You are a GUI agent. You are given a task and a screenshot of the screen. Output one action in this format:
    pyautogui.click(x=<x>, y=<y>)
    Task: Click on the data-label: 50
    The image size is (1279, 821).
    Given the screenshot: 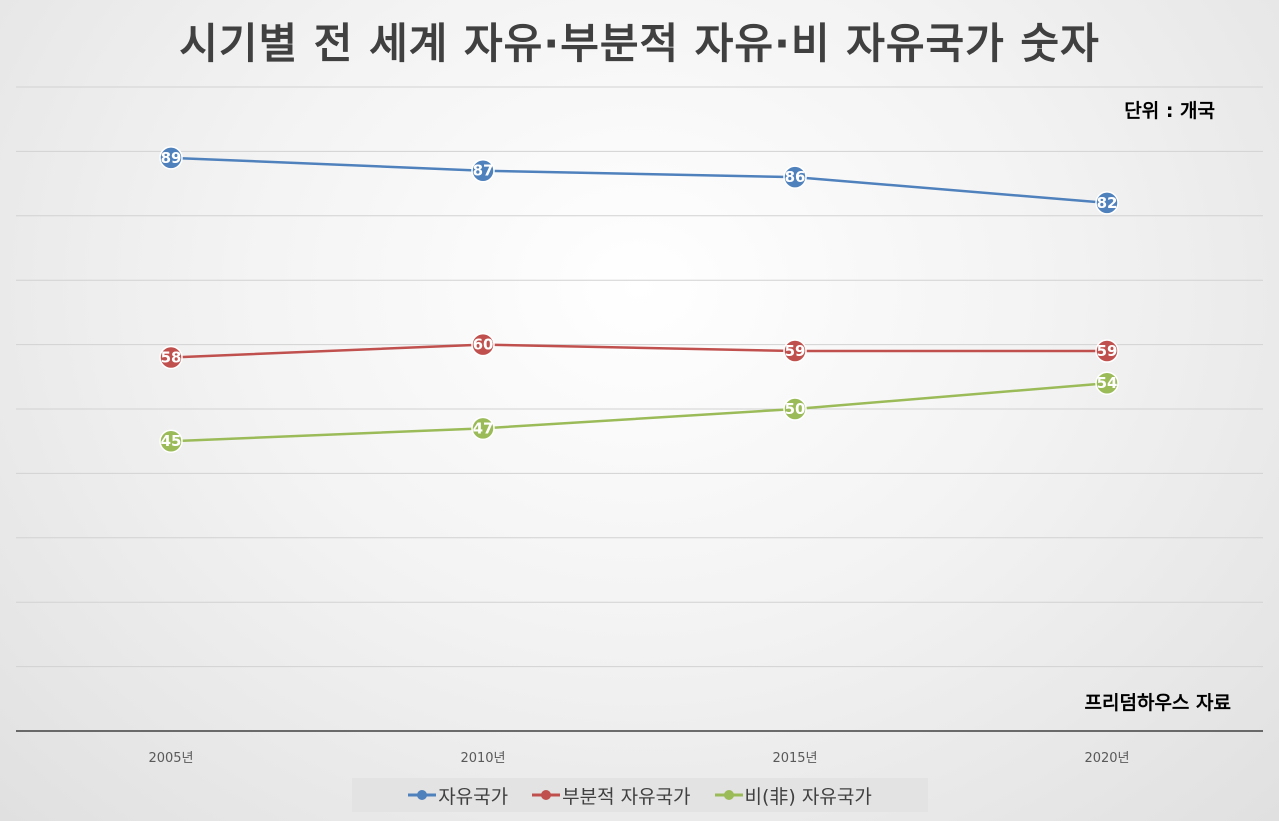 What is the action you would take?
    pyautogui.click(x=795, y=409)
    